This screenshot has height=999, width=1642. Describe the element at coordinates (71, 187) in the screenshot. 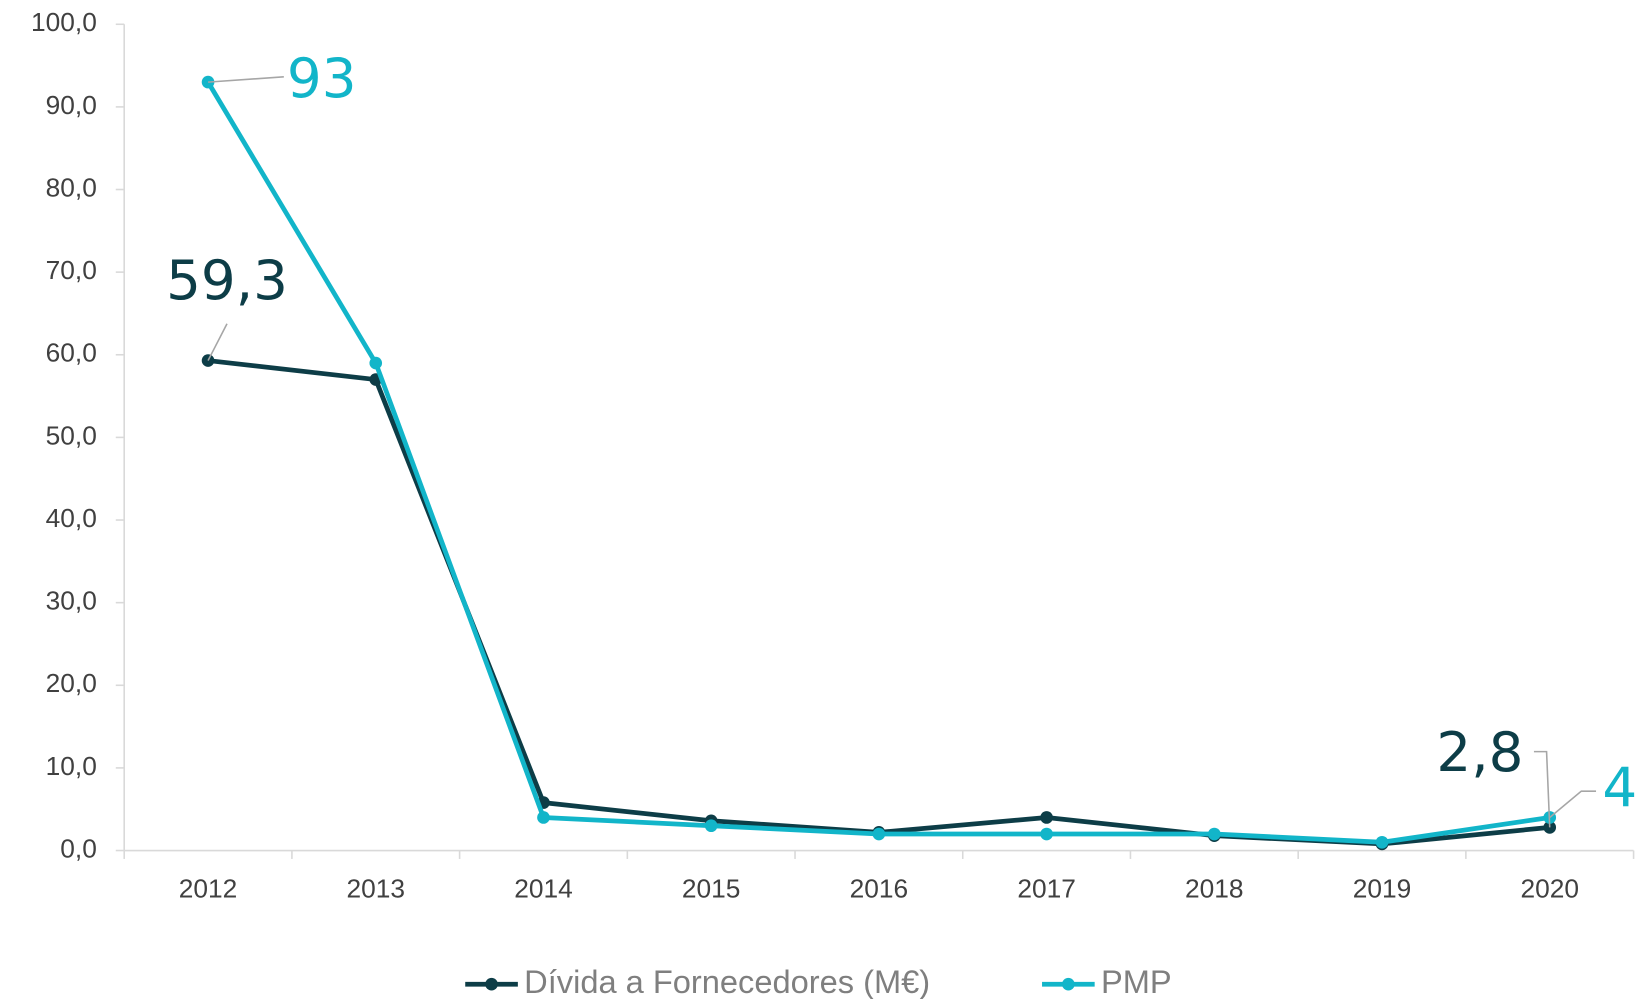

I see `y-tick-label: 80,0` at that location.